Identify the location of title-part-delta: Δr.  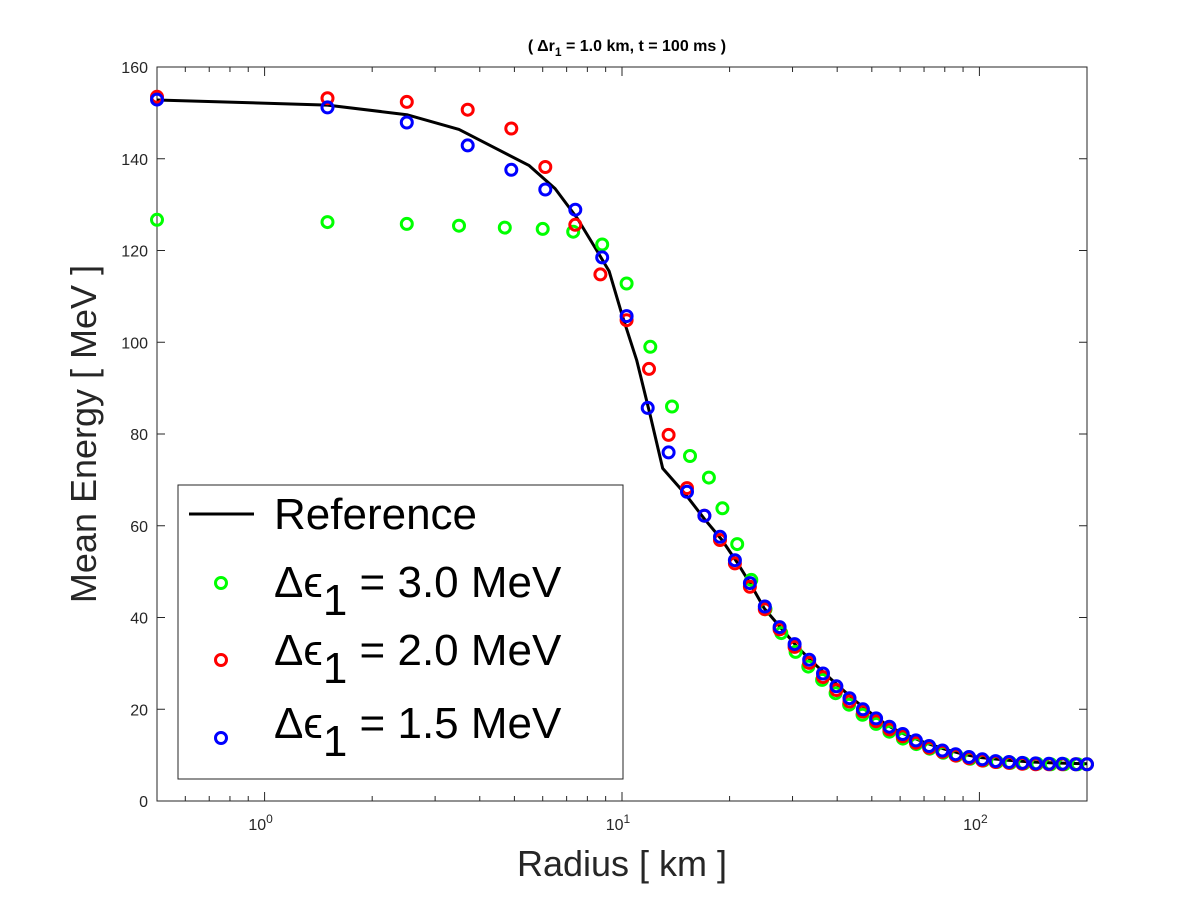
(546, 46).